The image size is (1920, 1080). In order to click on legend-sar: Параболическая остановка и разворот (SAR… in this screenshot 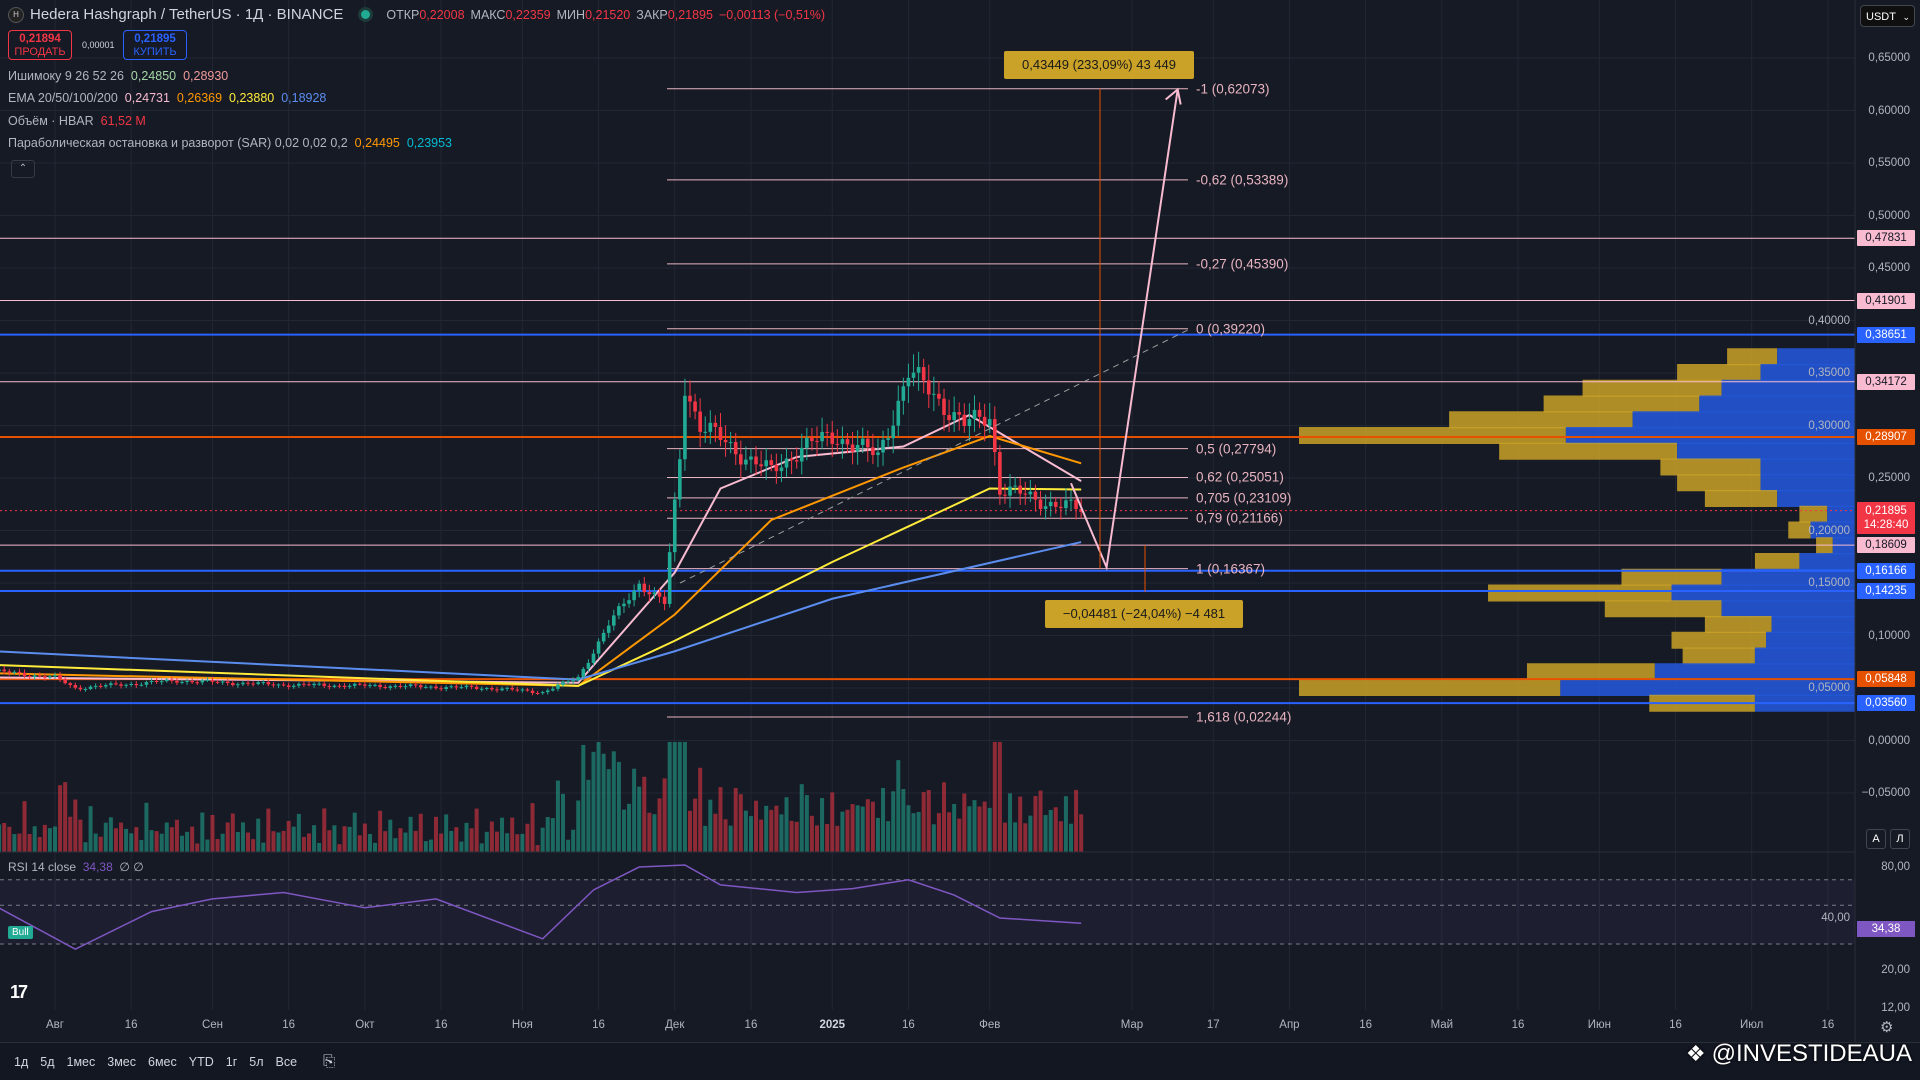, I will do `click(230, 143)`.